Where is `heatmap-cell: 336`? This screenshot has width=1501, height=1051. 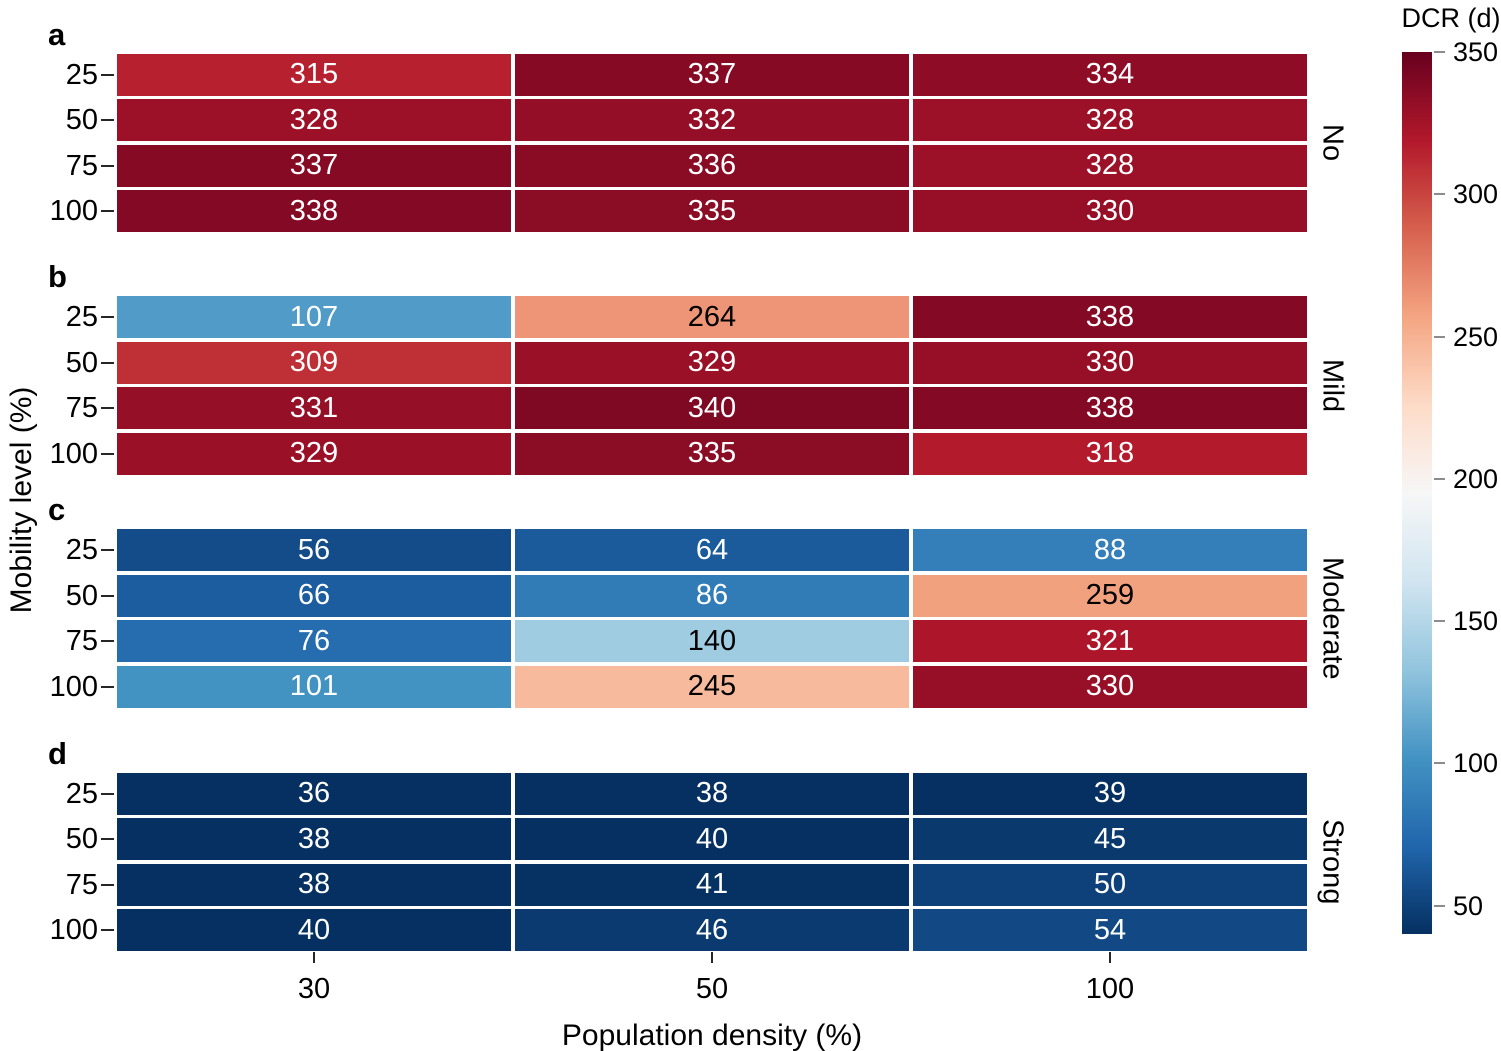
heatmap-cell: 336 is located at coordinates (712, 165).